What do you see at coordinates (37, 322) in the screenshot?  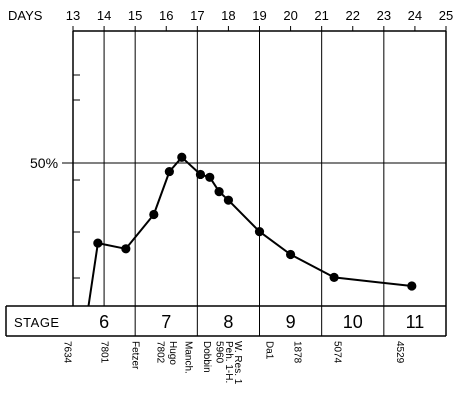 I see `stage-row-label: STAGE` at bounding box center [37, 322].